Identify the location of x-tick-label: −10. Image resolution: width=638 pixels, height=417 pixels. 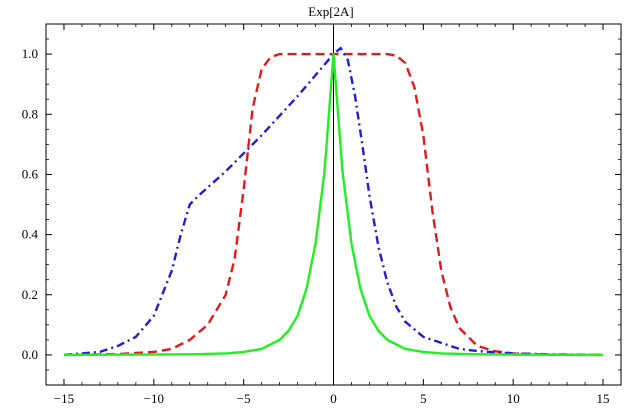
(154, 398).